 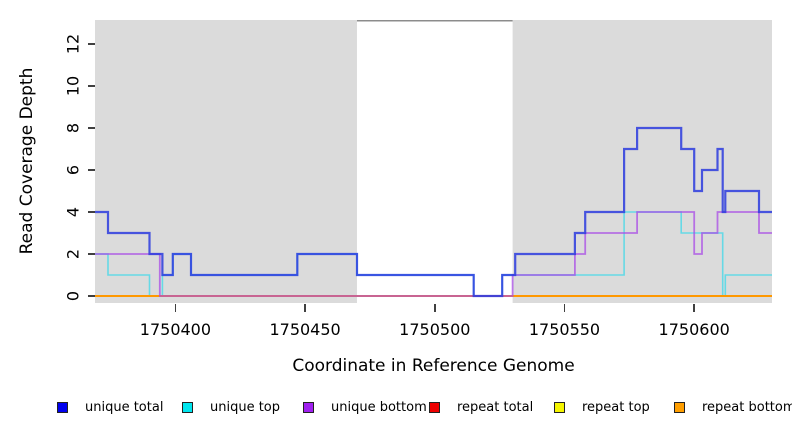 I want to click on x-tick-label: 1750550, so click(x=564, y=329).